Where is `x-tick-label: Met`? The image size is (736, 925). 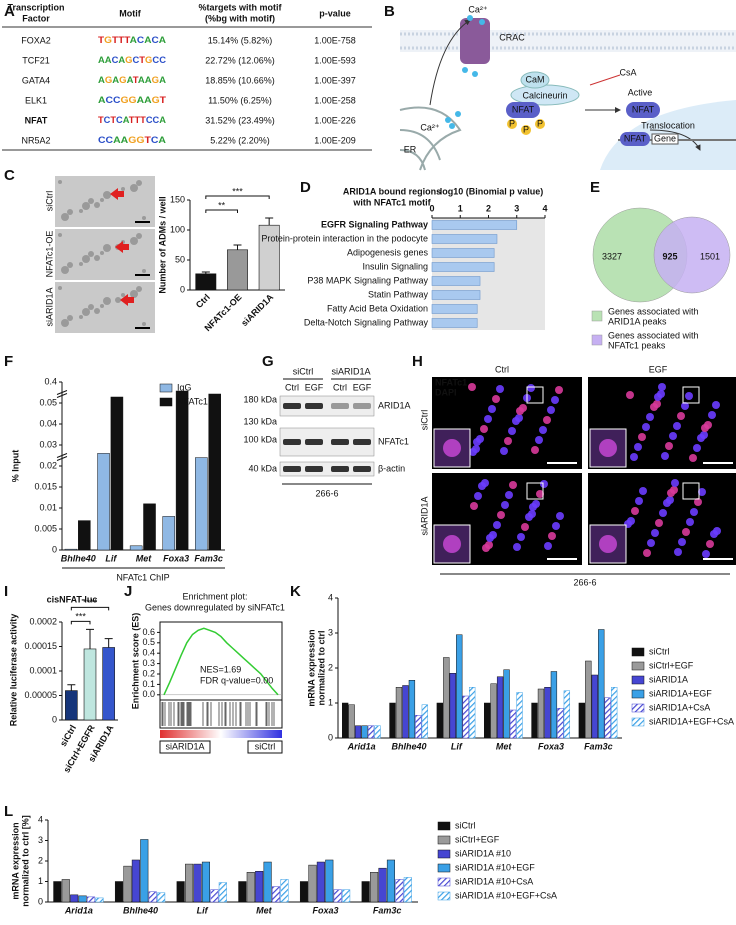
x-tick-label: Met is located at coordinates (504, 746).